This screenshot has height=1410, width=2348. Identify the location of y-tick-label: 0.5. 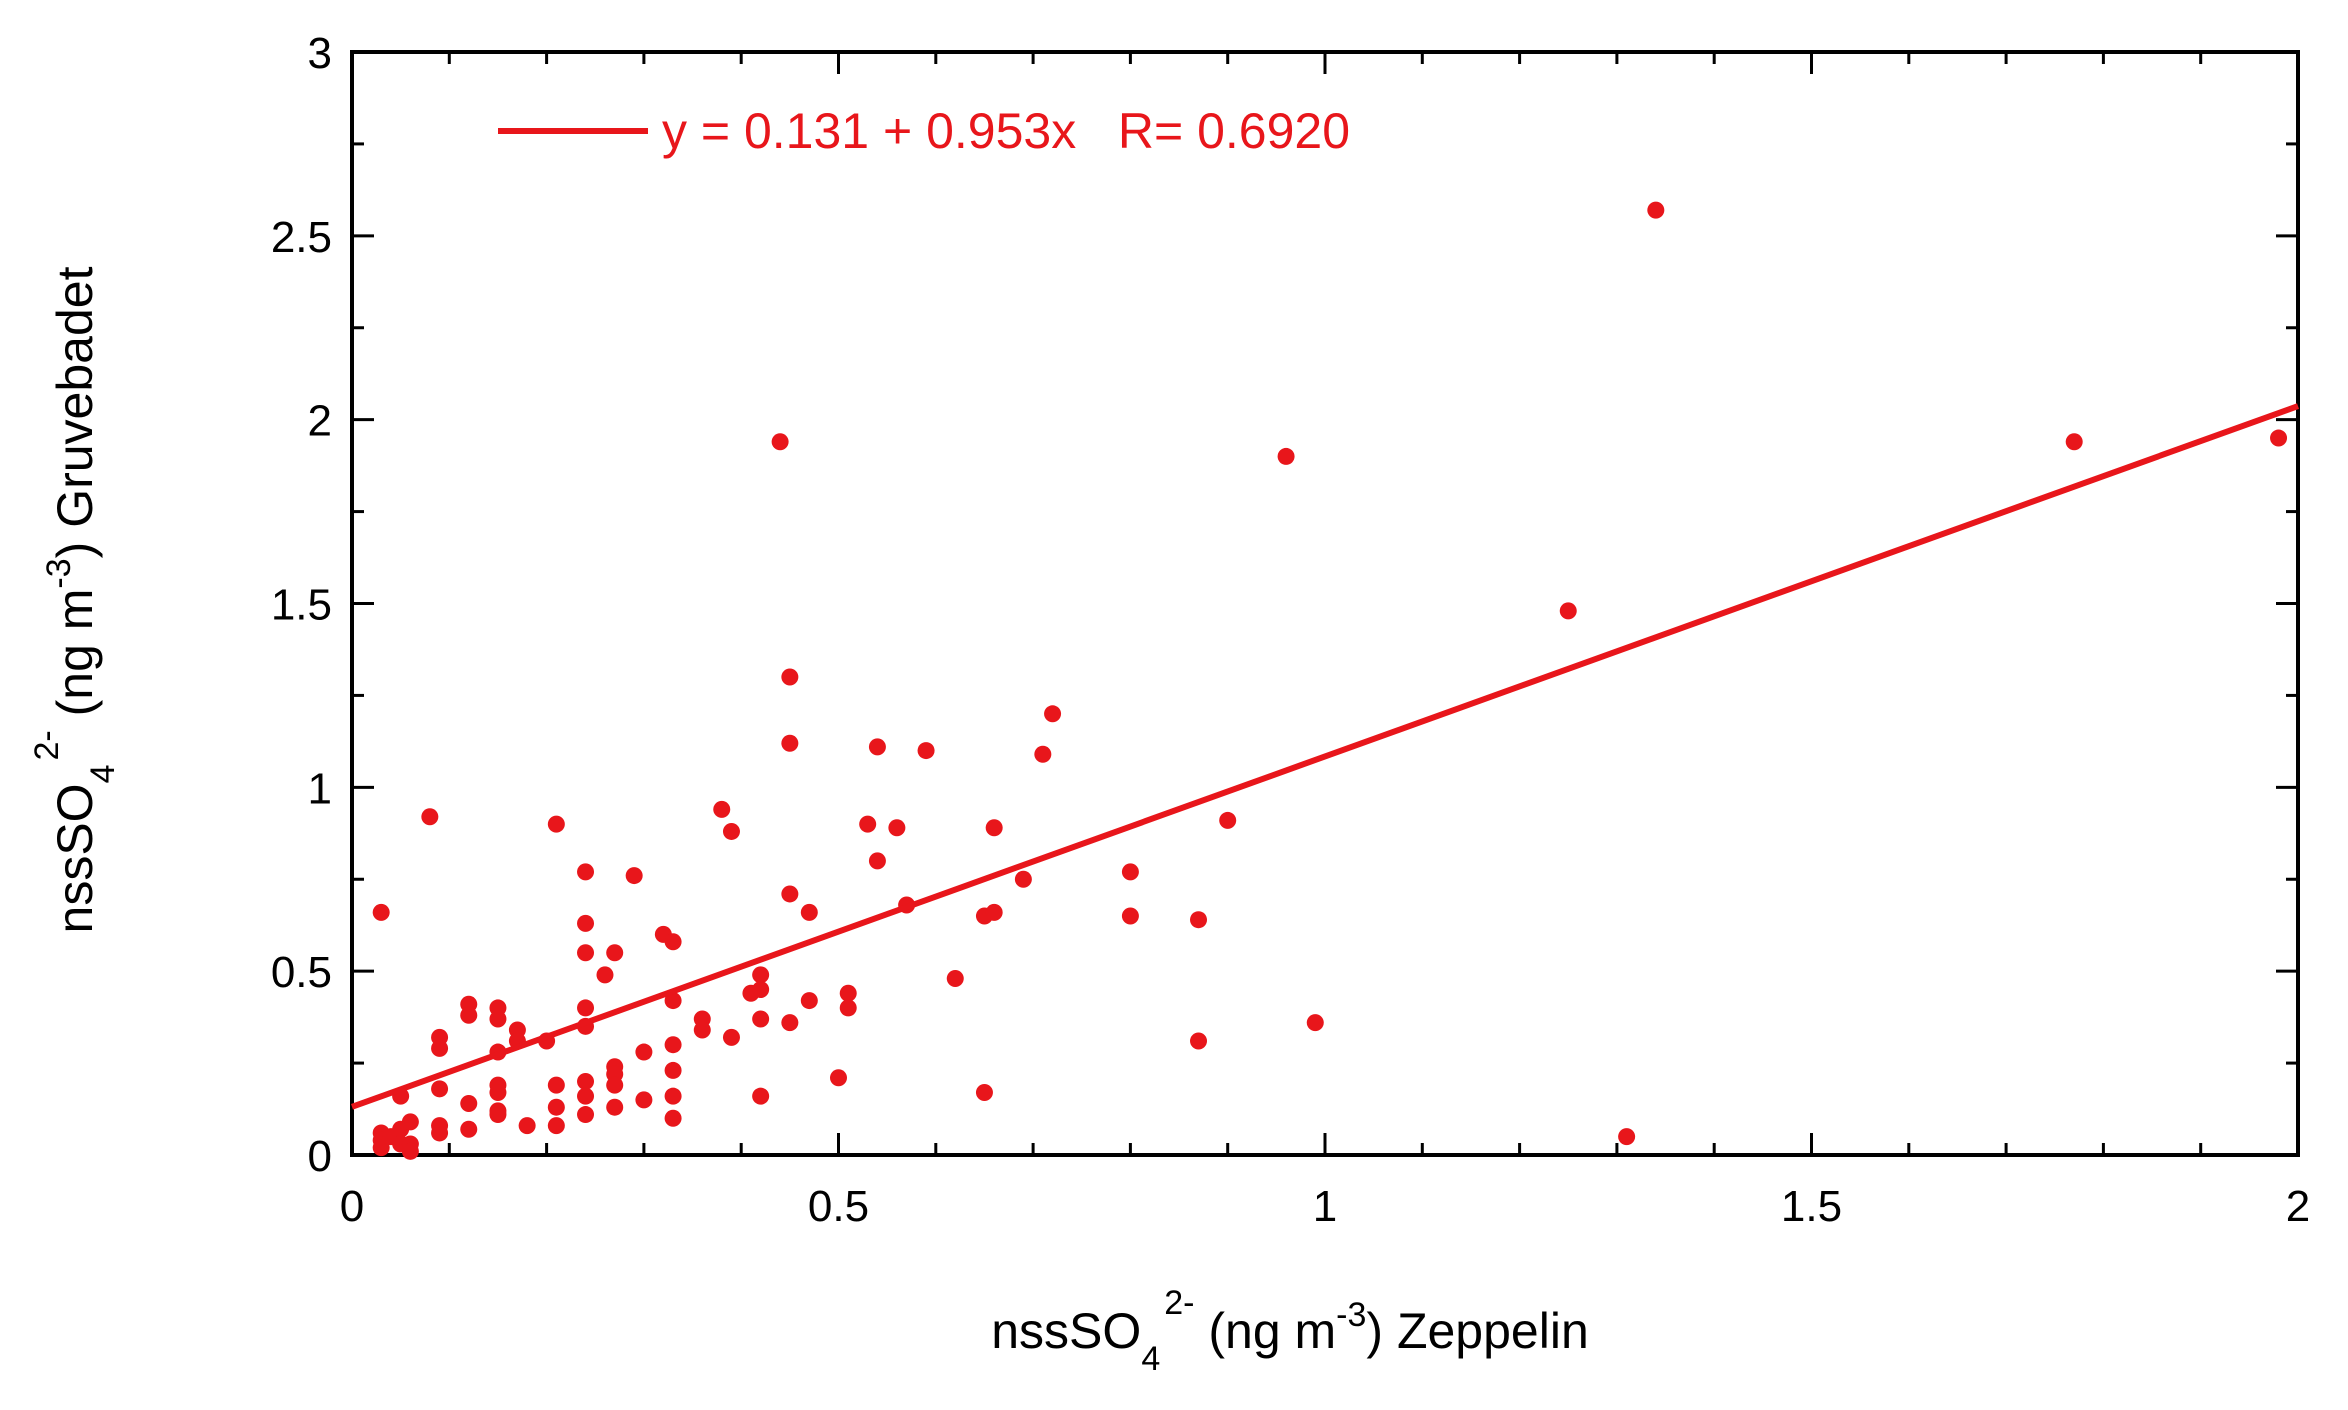
(301, 972).